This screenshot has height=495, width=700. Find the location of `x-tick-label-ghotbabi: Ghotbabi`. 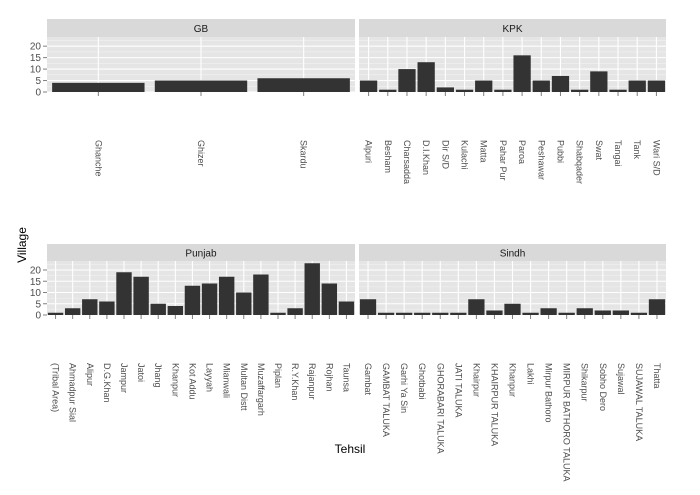

x-tick-label-ghotbabi: Ghotbabi is located at coordinates (422, 381).